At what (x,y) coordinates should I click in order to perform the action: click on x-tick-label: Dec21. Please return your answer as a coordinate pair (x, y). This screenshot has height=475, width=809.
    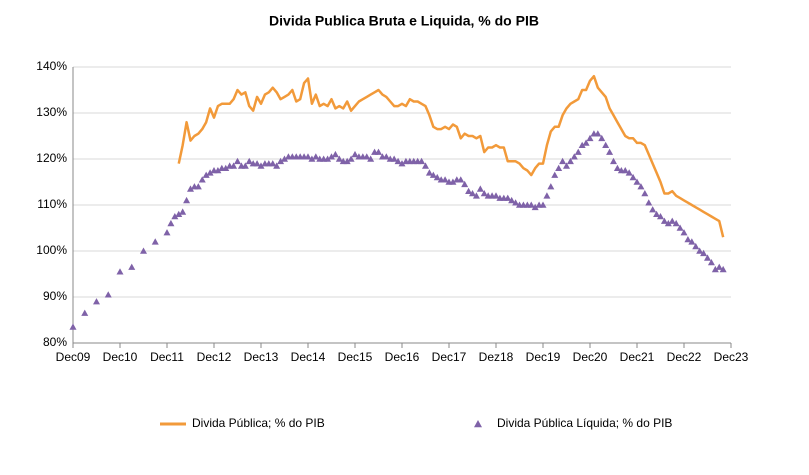
    Looking at the image, I should click on (637, 357).